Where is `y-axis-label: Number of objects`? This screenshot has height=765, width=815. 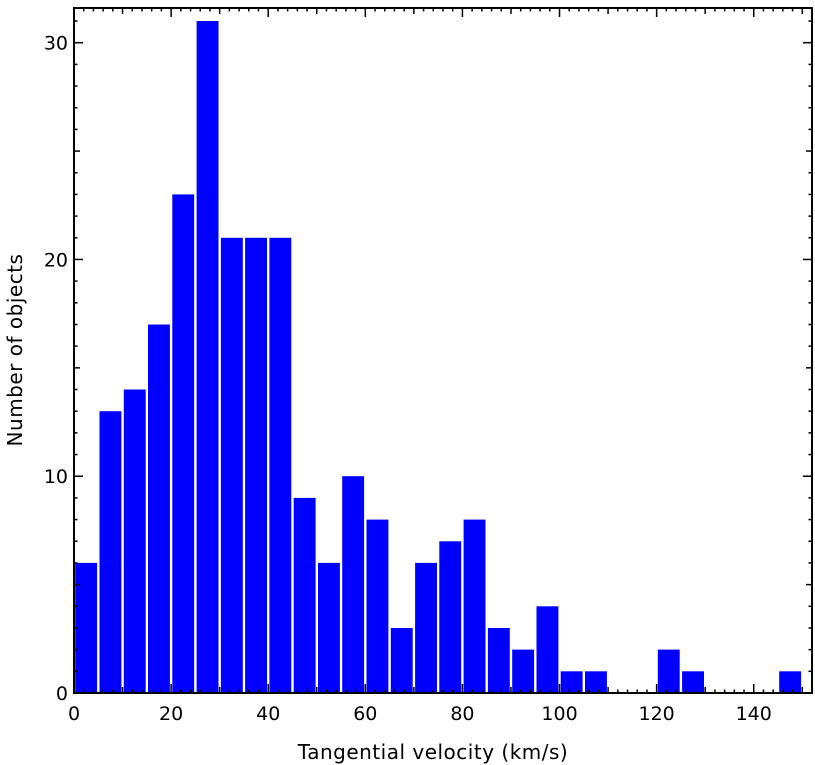
y-axis-label: Number of objects is located at coordinates (15, 350).